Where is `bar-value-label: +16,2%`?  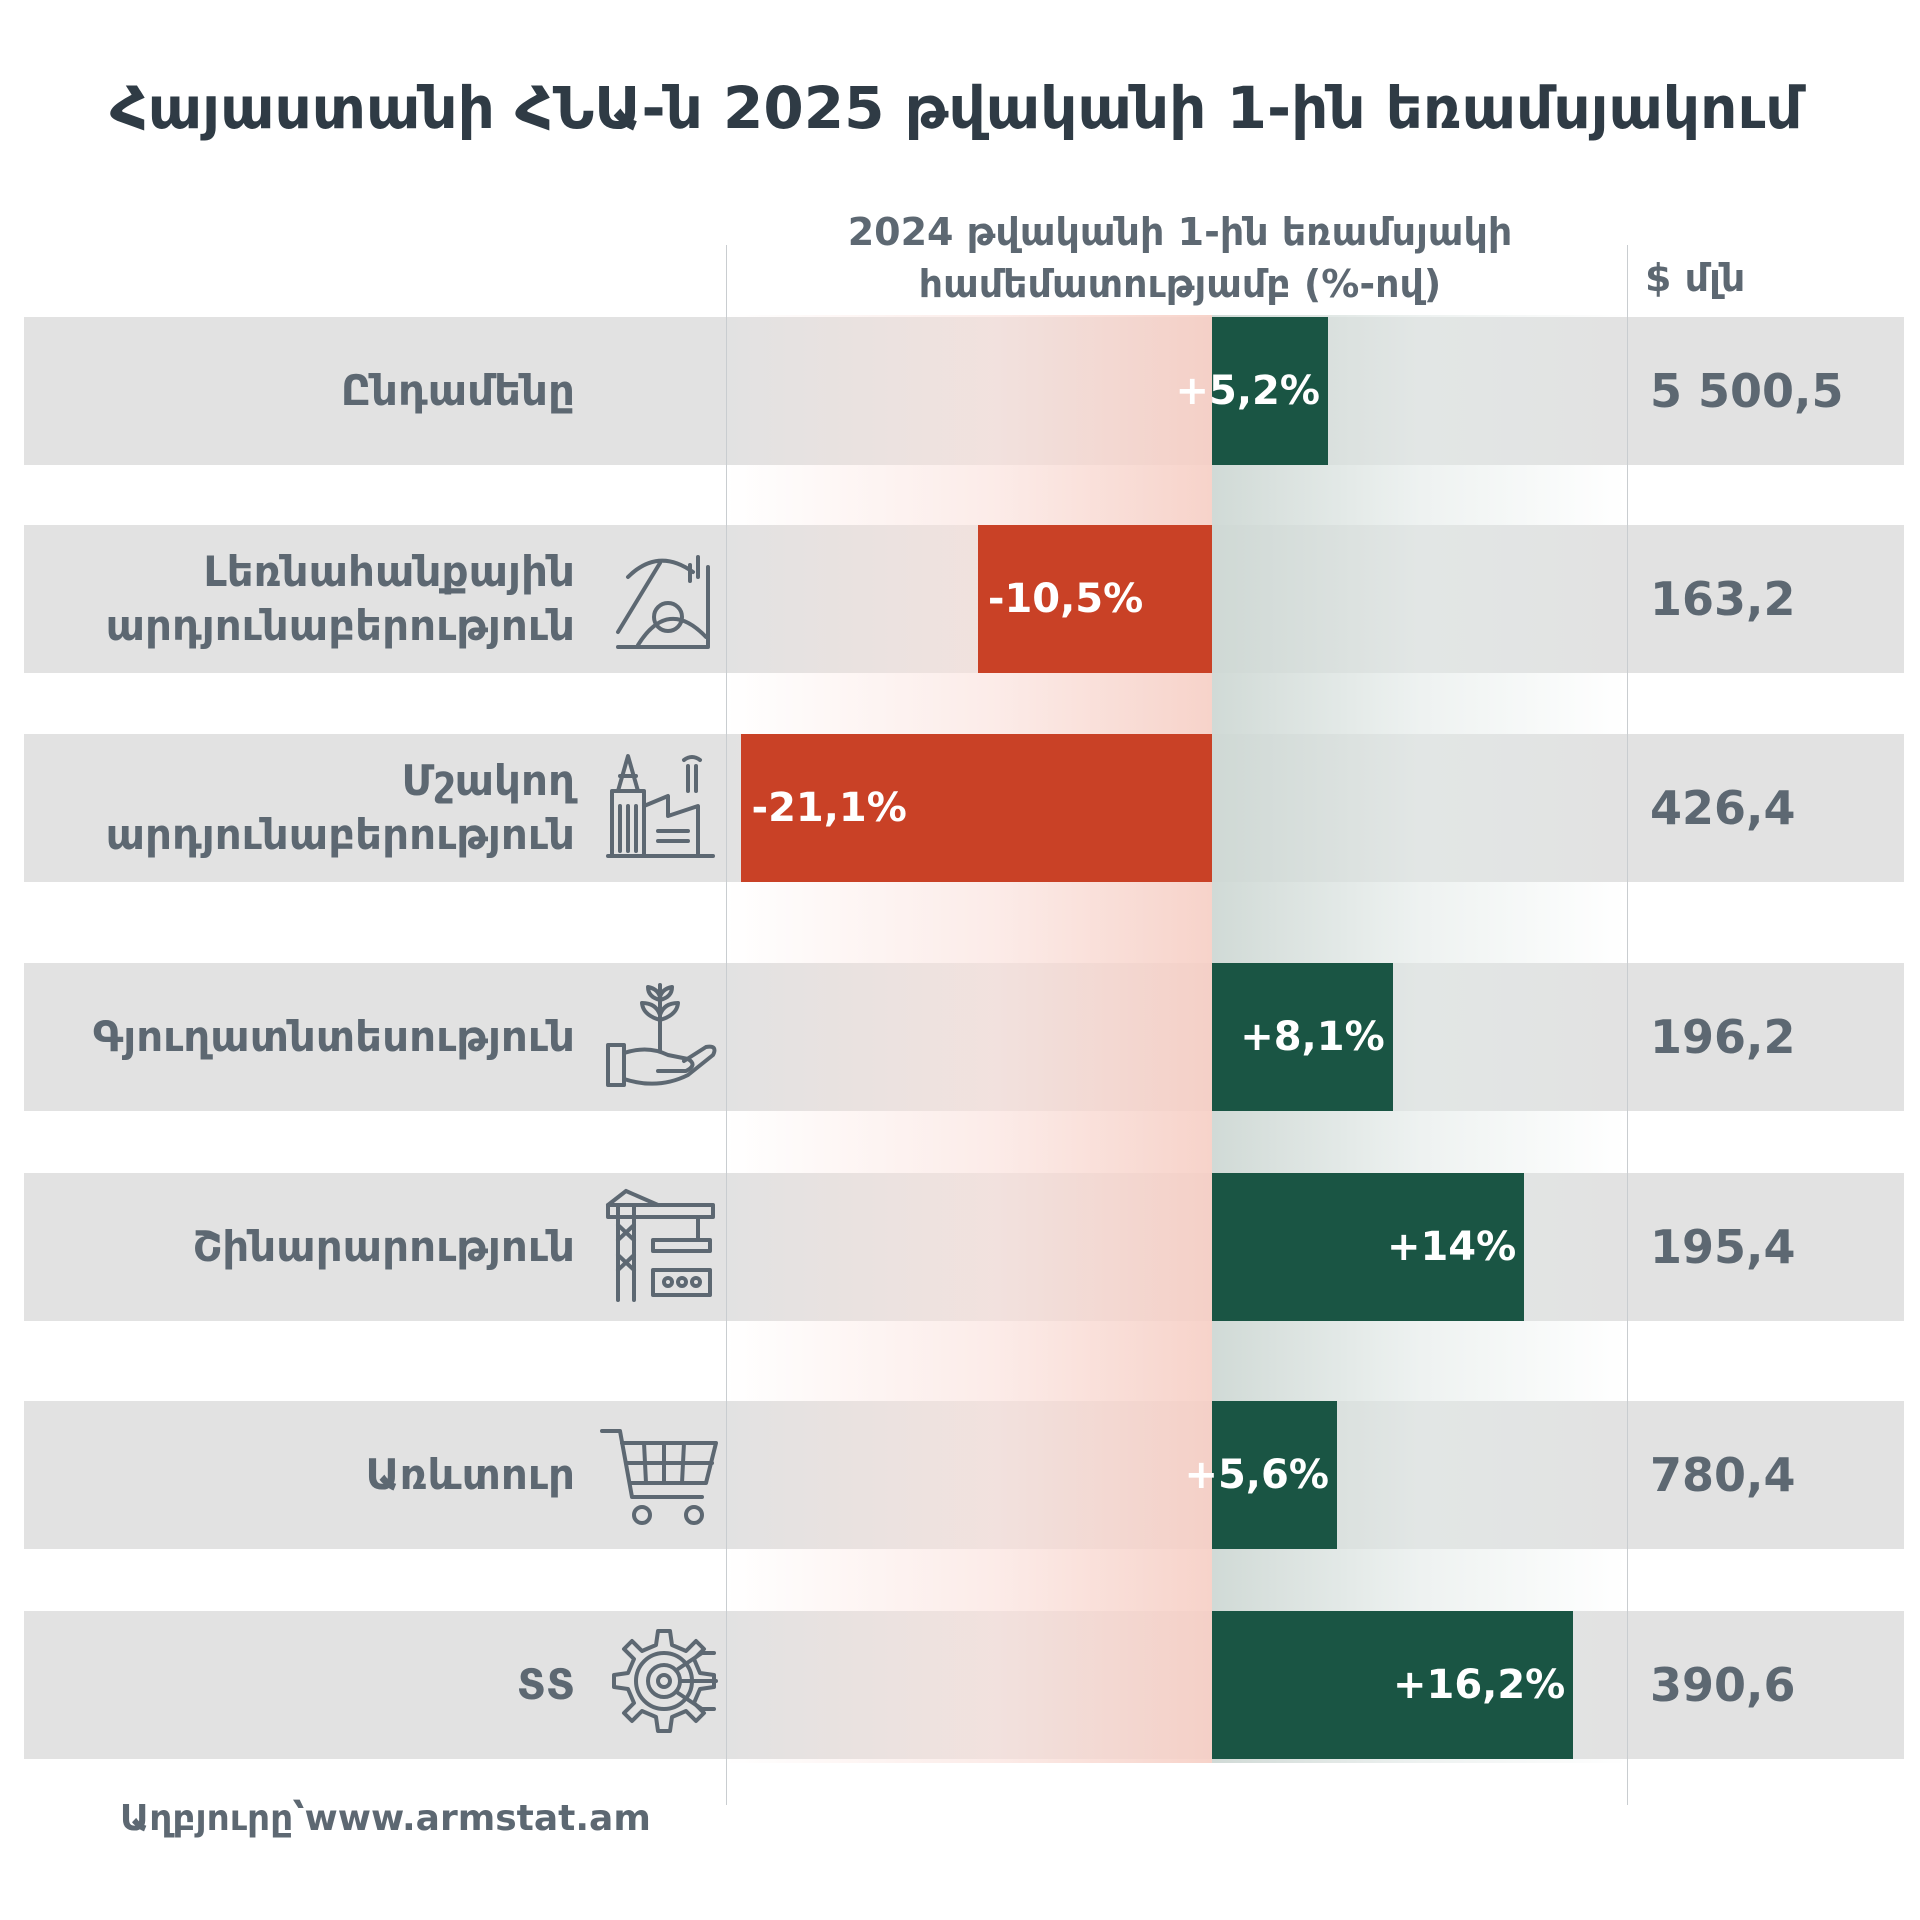
bar-value-label: +16,2% is located at coordinates (1479, 1685).